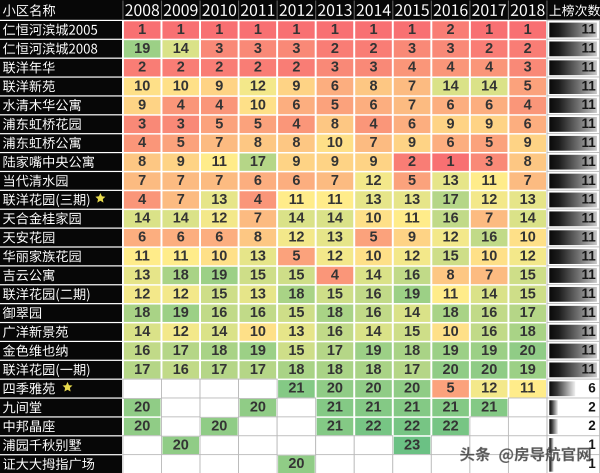 This screenshot has height=473, width=600. Describe the element at coordinates (412, 426) in the screenshot. I see `svg-text: 22` at that location.